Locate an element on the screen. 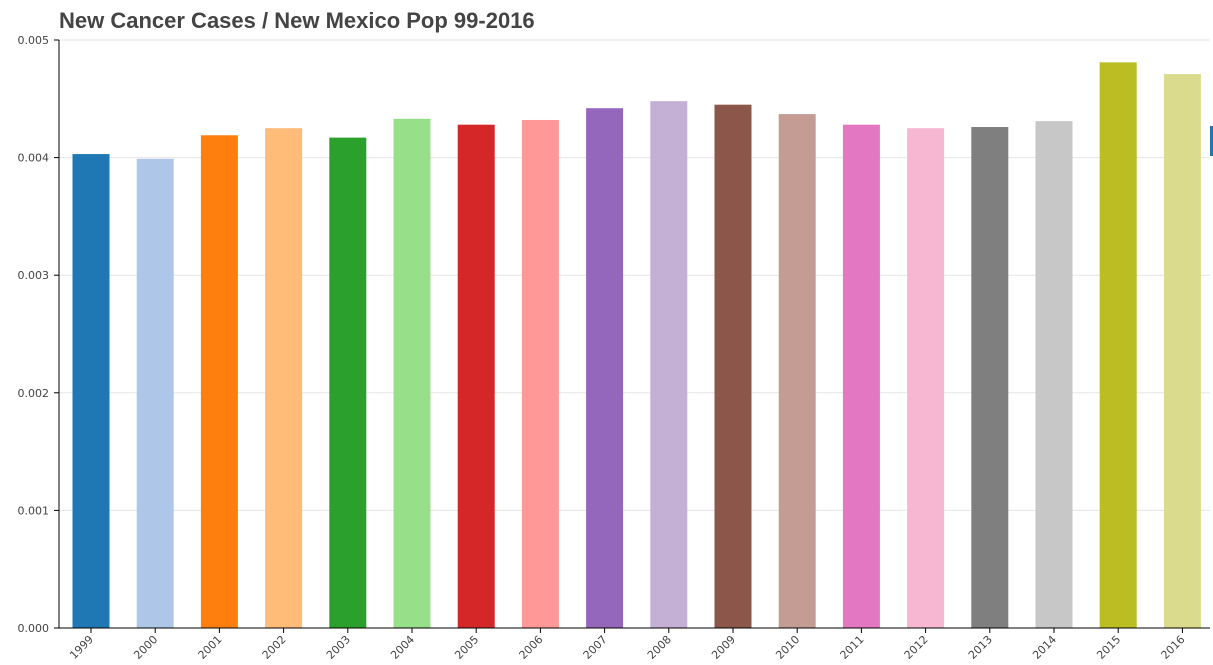 The height and width of the screenshot is (665, 1213). x-tick-label-2001: 2001 is located at coordinates (210, 647).